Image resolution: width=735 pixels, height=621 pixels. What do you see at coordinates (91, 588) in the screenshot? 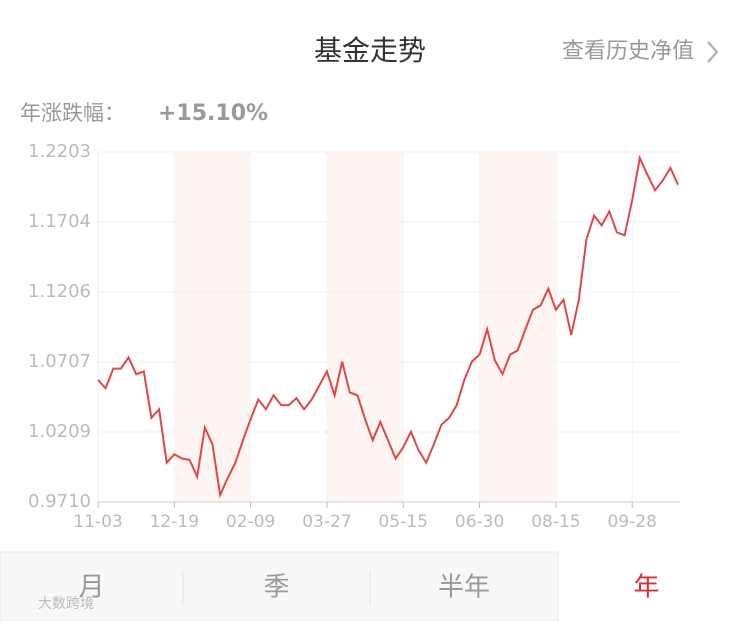
I see `period-tab: 月` at bounding box center [91, 588].